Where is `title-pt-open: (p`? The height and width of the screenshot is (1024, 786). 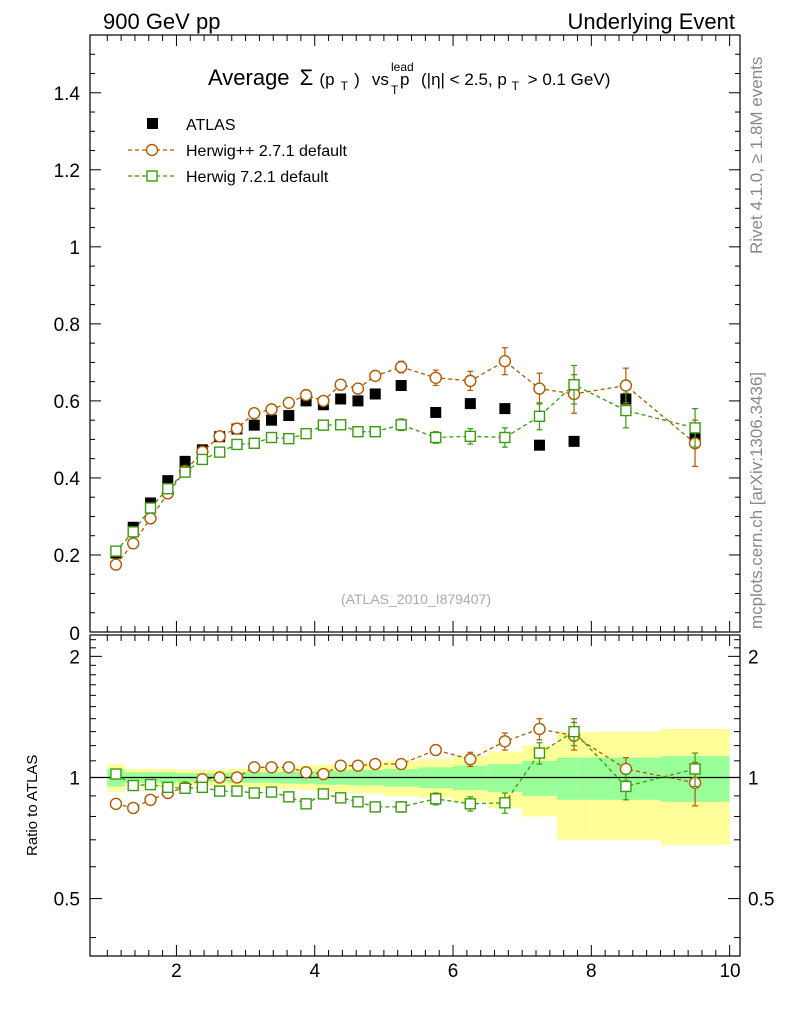 title-pt-open: (p is located at coordinates (326, 79).